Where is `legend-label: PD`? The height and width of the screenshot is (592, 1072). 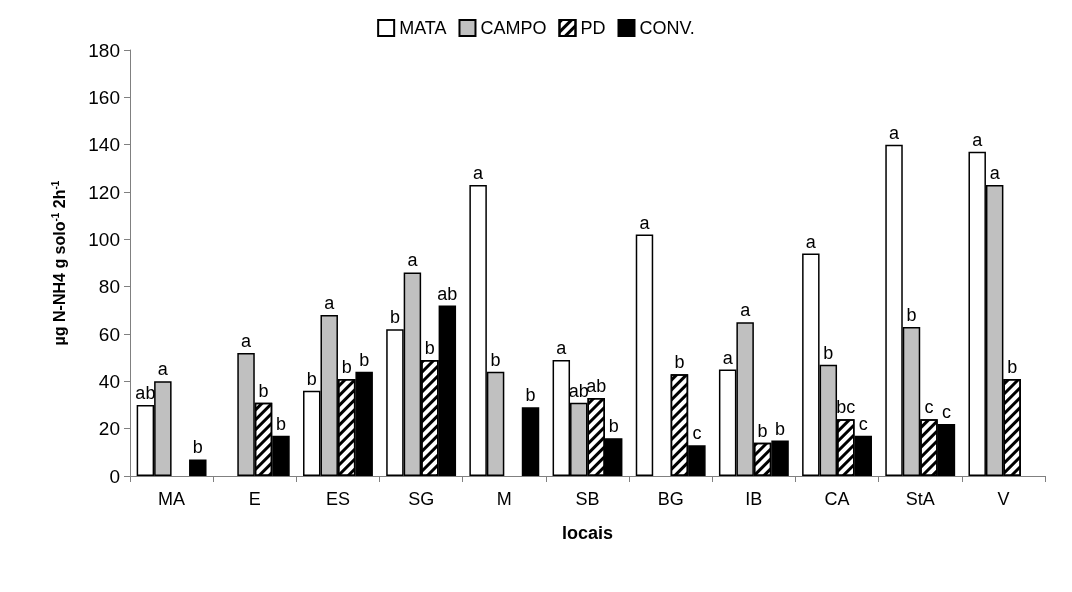 legend-label: PD is located at coordinates (593, 28).